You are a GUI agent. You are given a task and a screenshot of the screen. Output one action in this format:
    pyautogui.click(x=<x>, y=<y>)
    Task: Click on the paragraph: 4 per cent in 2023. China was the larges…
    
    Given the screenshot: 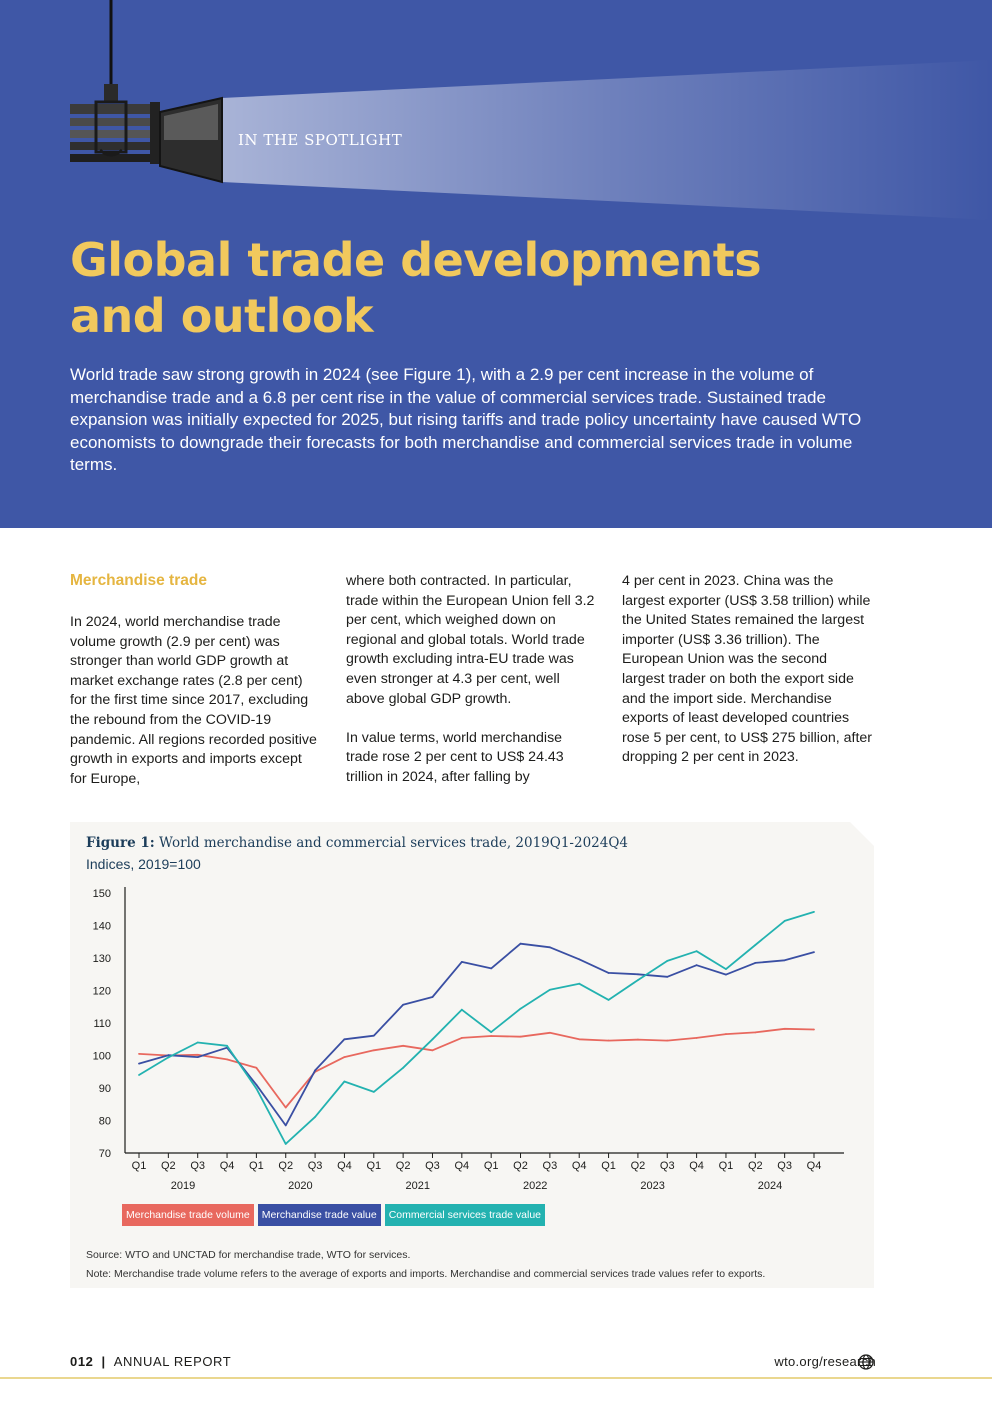 What is the action you would take?
    pyautogui.click(x=747, y=669)
    